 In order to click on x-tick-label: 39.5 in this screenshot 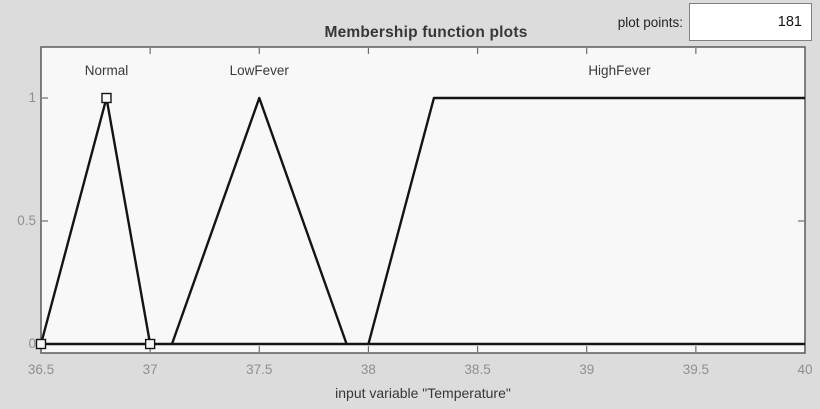, I will do `click(695, 369)`.